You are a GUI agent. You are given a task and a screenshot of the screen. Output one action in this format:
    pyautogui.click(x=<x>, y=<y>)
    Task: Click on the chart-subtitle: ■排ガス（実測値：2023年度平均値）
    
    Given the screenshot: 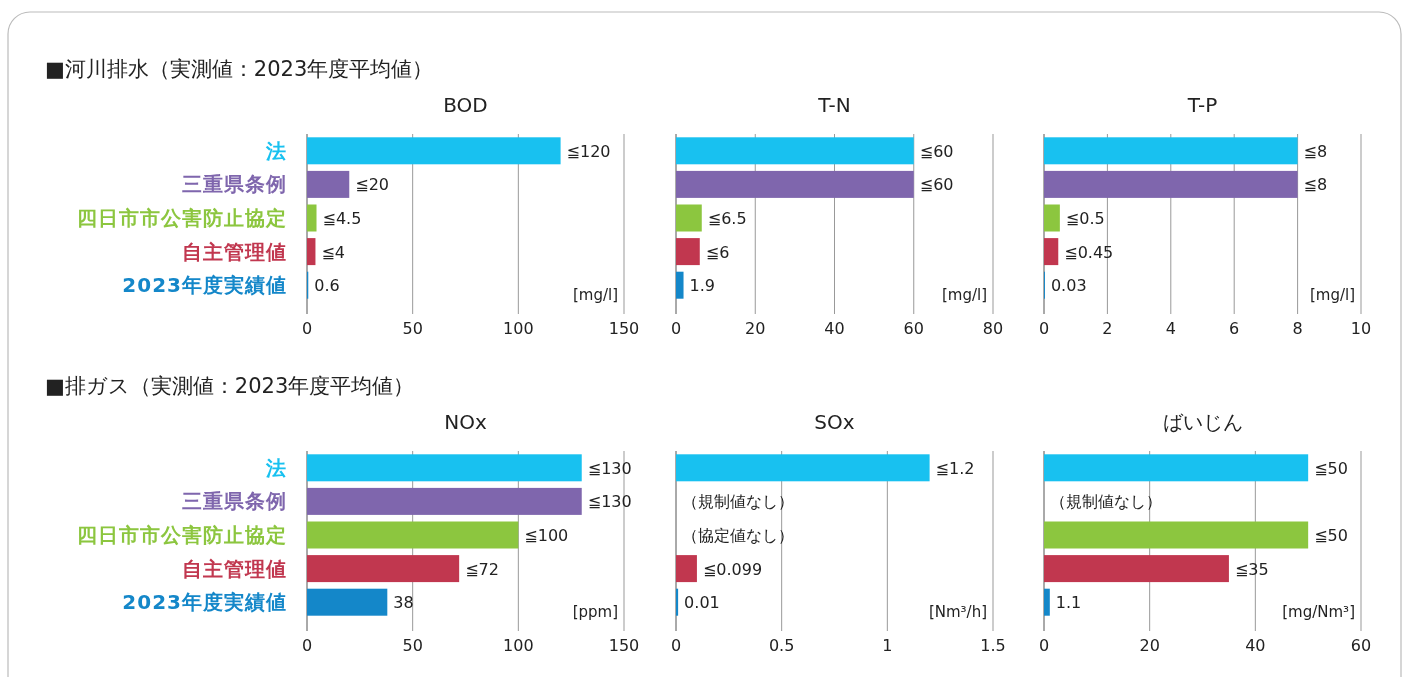 What is the action you would take?
    pyautogui.click(x=230, y=386)
    